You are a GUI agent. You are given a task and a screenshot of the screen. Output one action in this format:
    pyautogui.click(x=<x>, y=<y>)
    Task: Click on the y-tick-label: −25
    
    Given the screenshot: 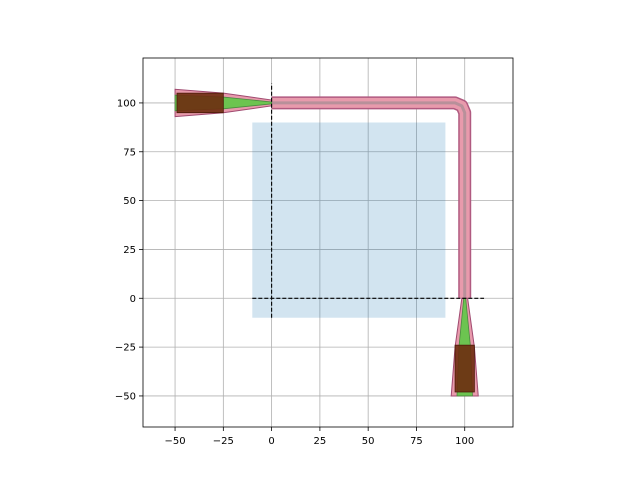 What is the action you would take?
    pyautogui.click(x=125, y=348)
    